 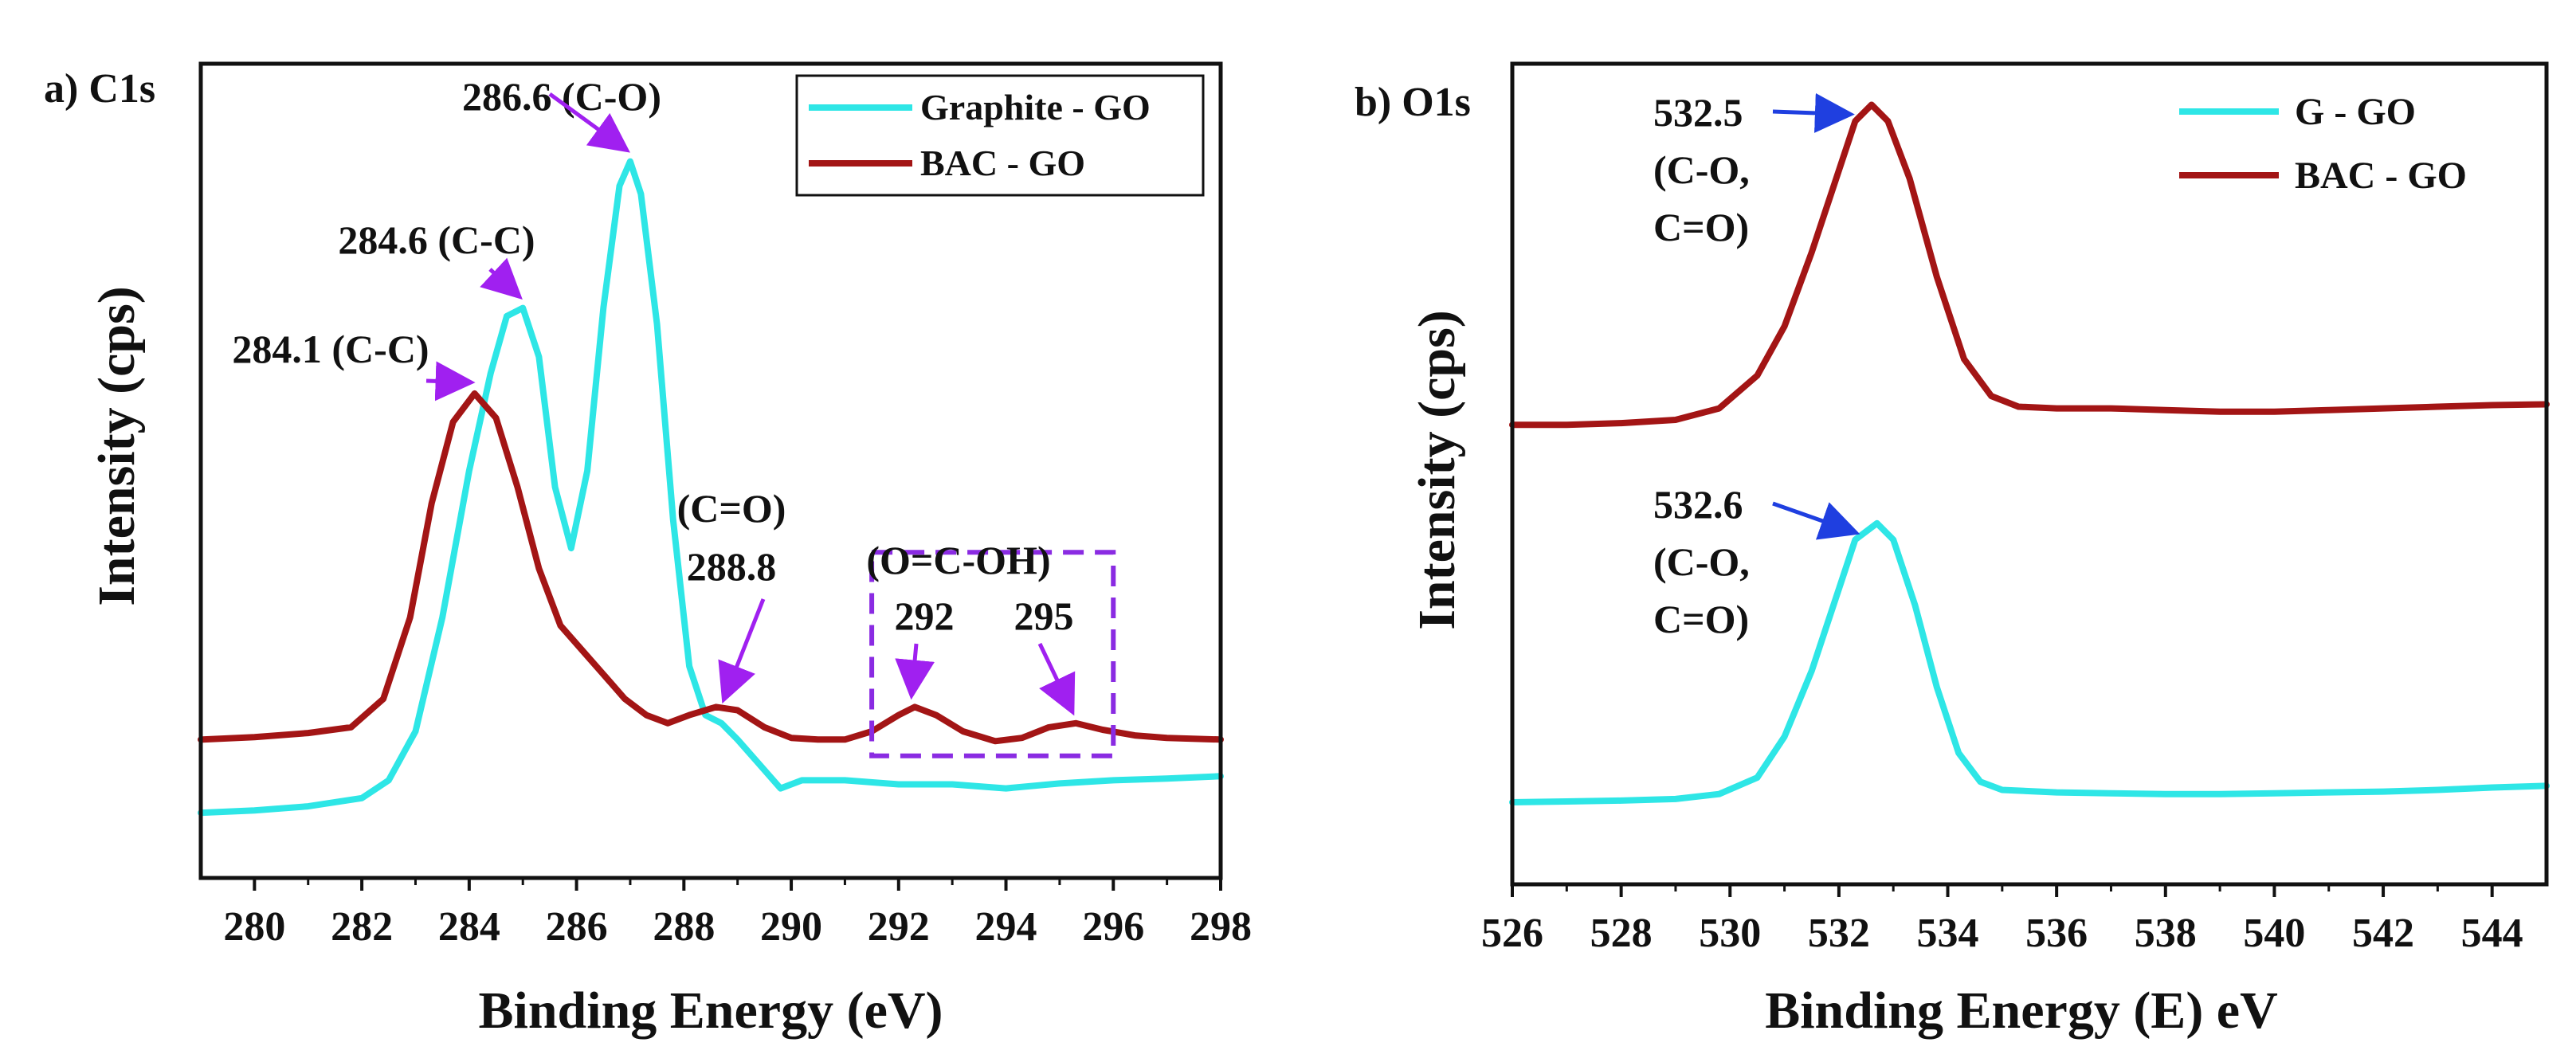 I want to click on annotation-288-8: 288.8, so click(x=732, y=566).